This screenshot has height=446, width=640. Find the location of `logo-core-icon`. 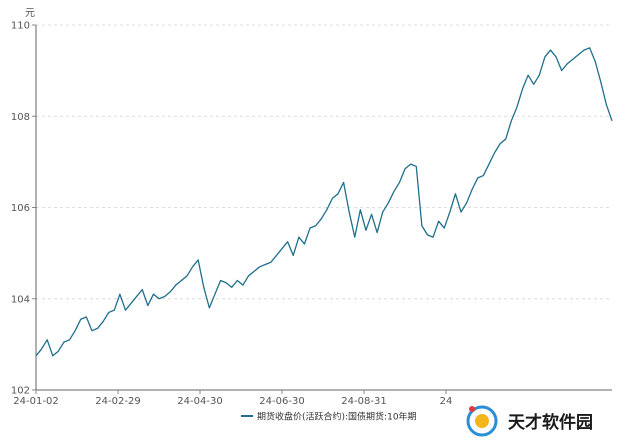

logo-core-icon is located at coordinates (482, 421).